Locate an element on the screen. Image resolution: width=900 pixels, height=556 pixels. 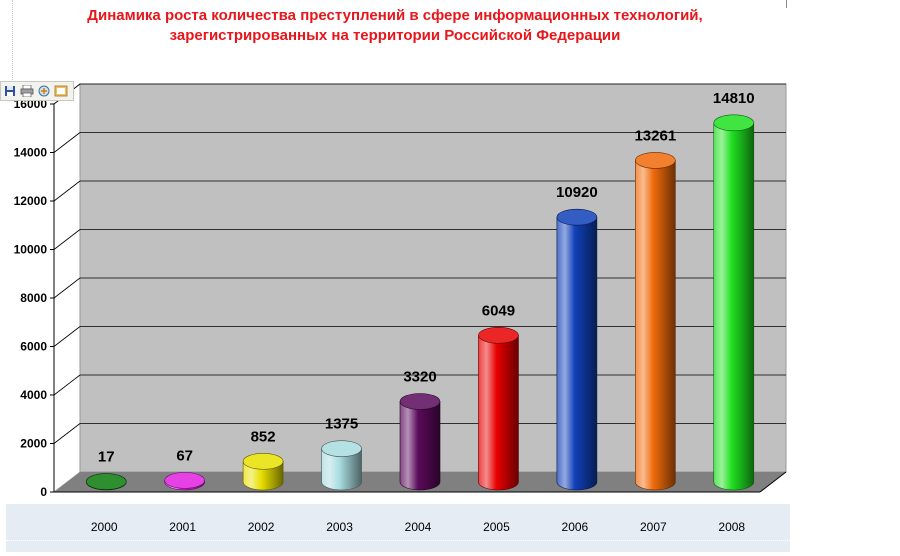
x-tick-label-2002: 2002 is located at coordinates (261, 527).